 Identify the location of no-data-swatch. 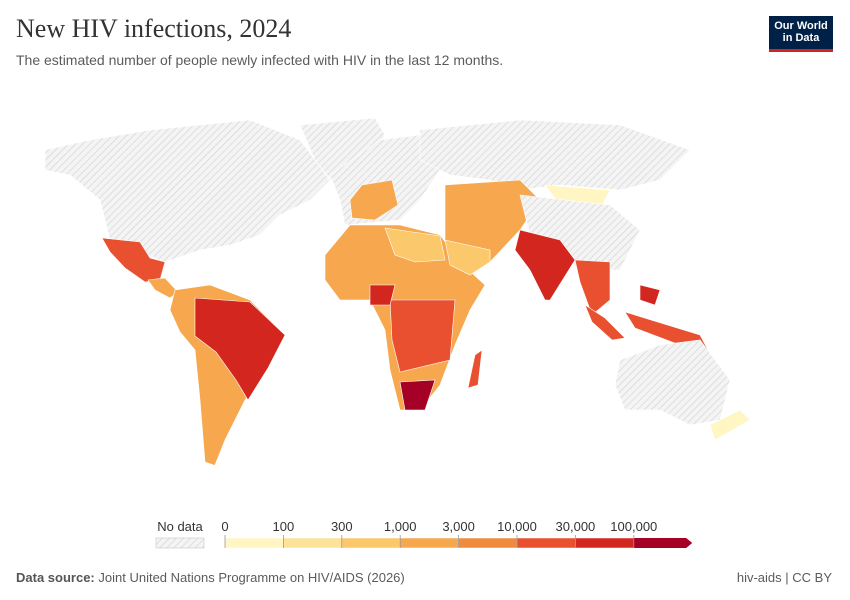
(180, 543).